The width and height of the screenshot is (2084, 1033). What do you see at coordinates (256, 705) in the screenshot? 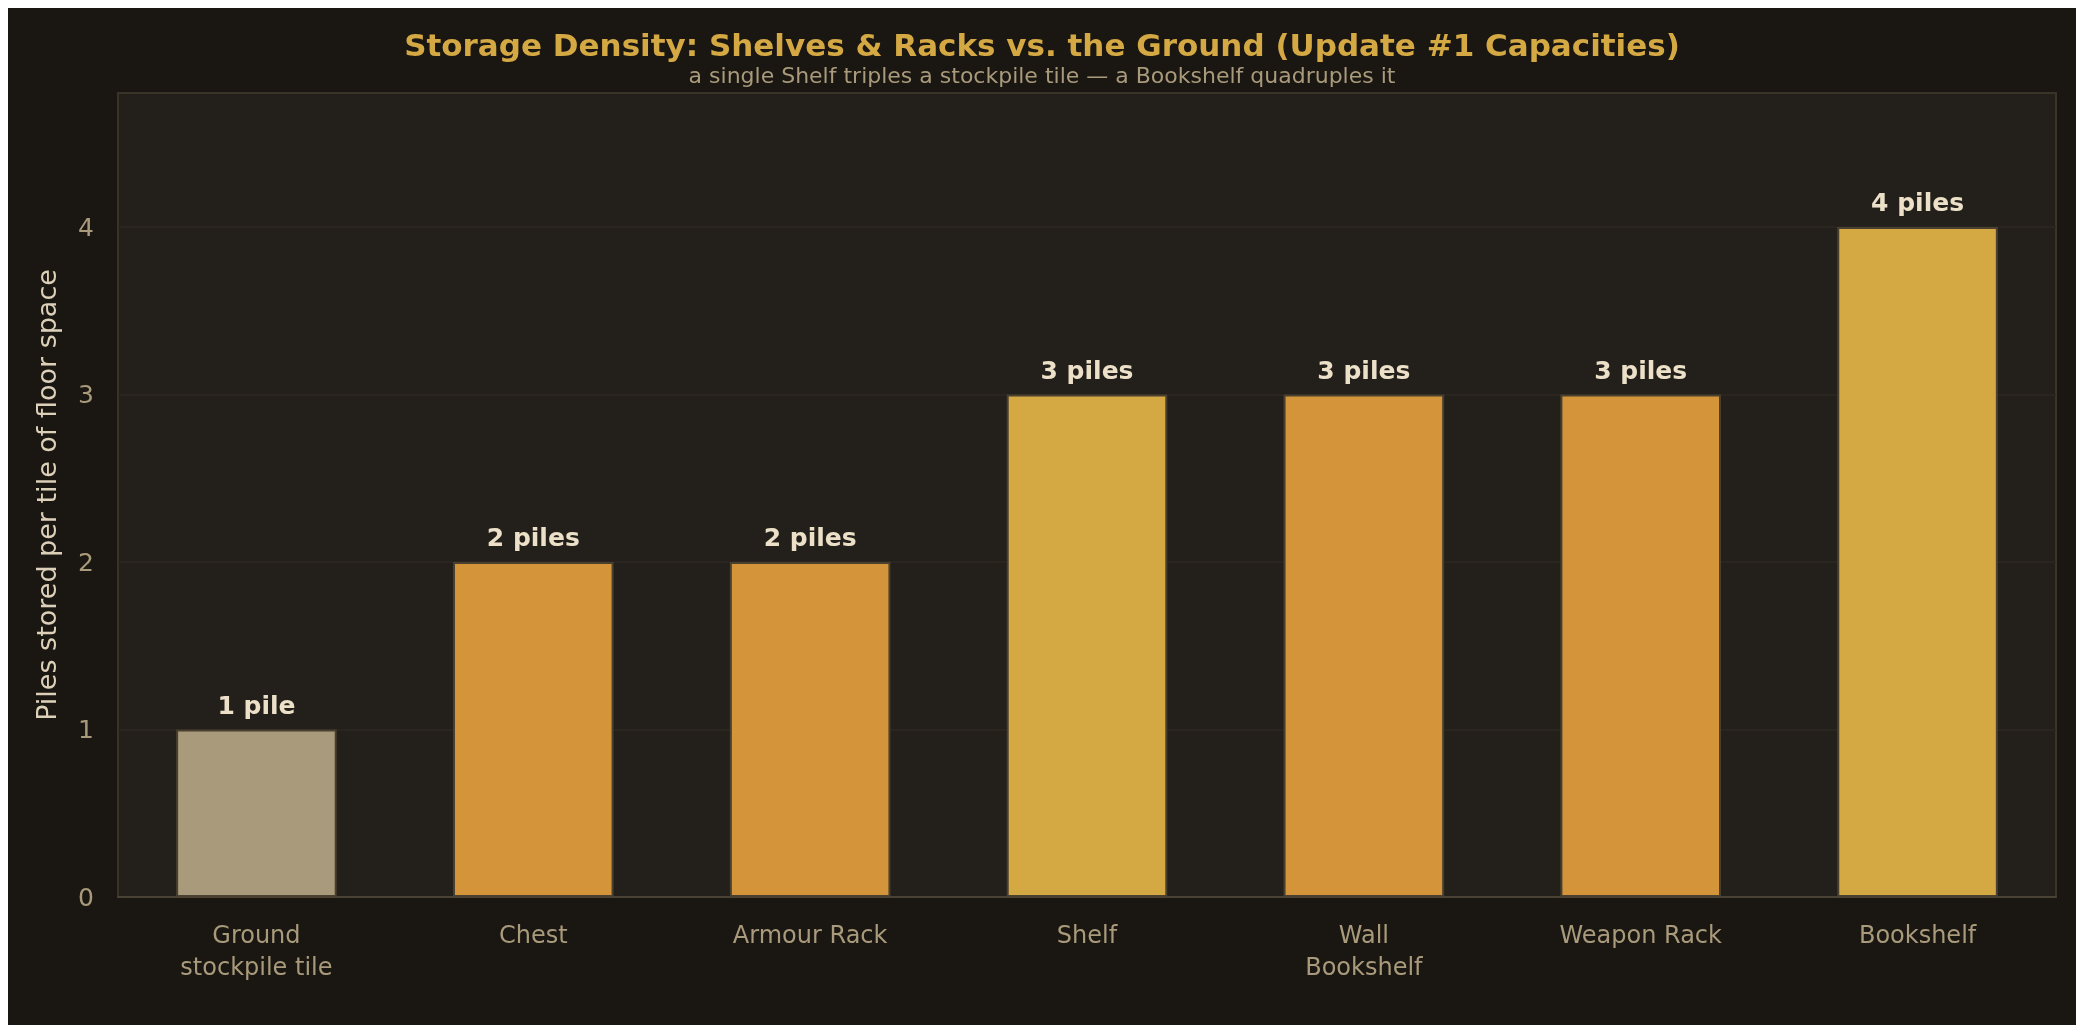
I see `data-label: 1 pile` at bounding box center [256, 705].